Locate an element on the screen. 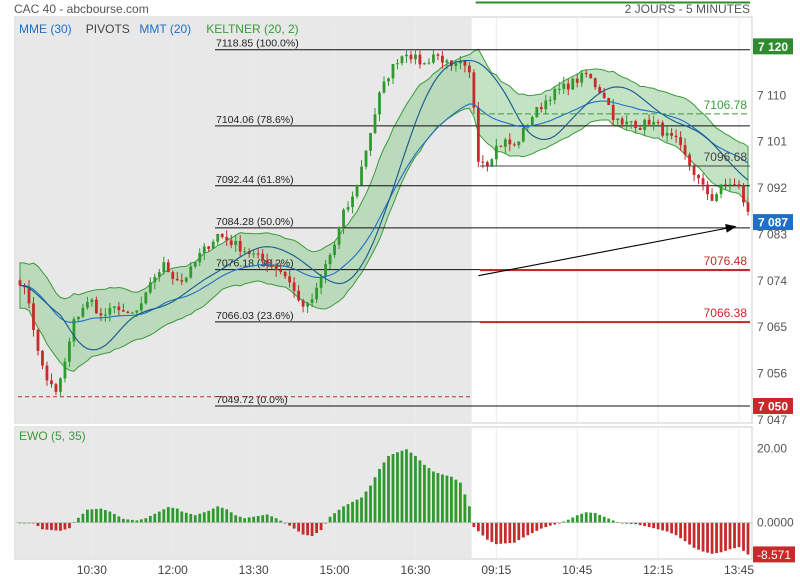  price-axis-tick-label: 7 065 is located at coordinates (772, 327).